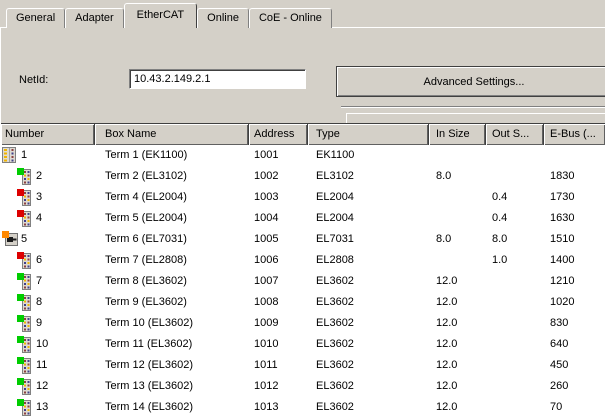  Describe the element at coordinates (562, 176) in the screenshot. I see `cell-ebus: 1830` at that location.